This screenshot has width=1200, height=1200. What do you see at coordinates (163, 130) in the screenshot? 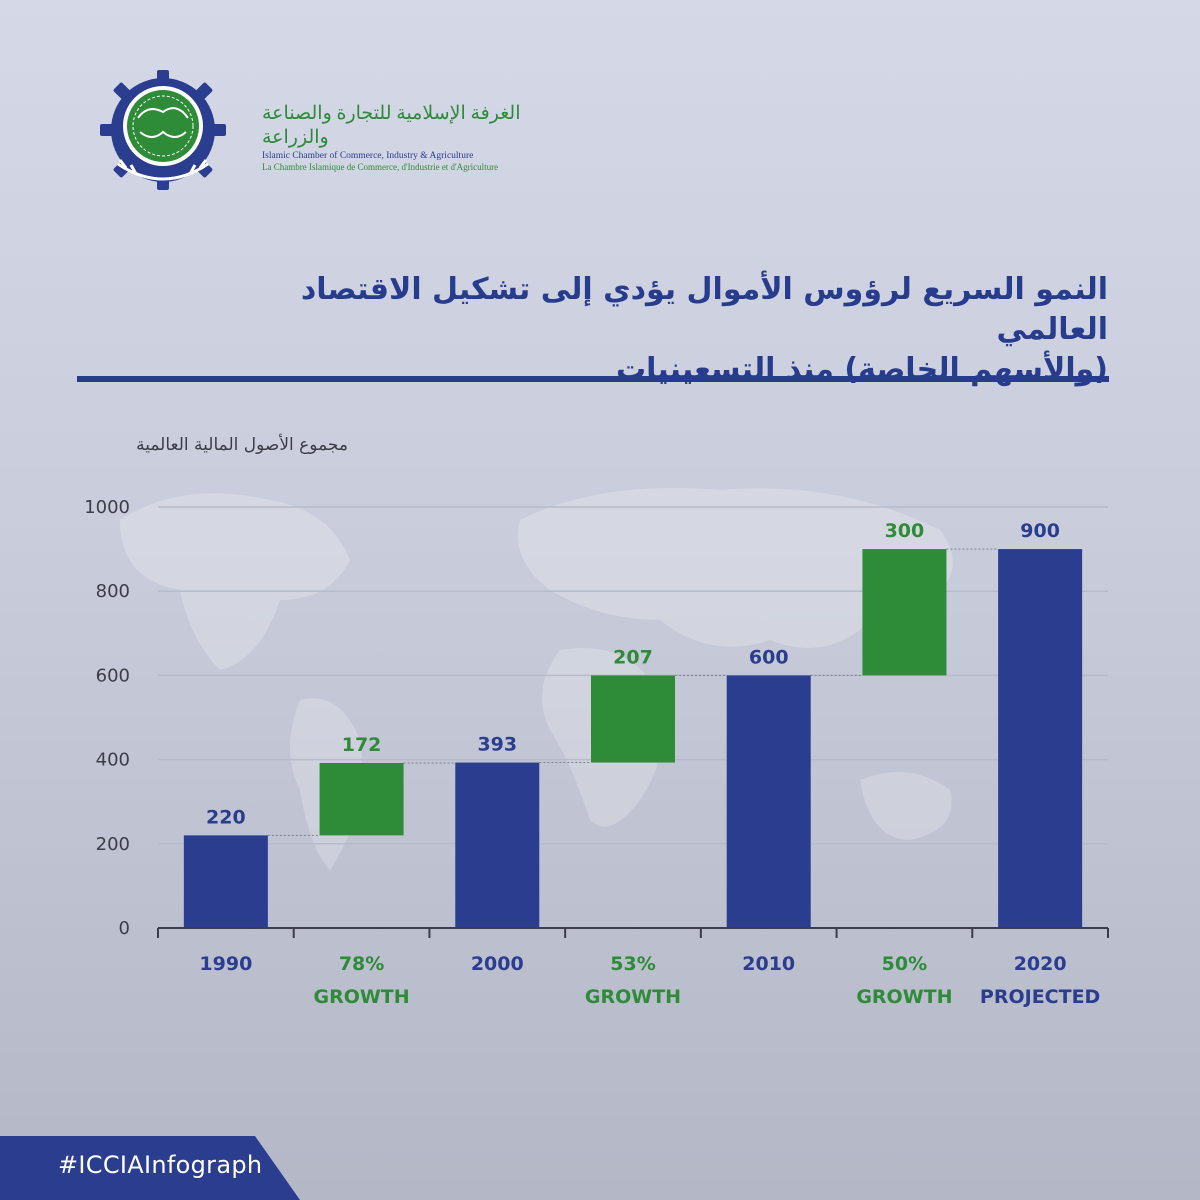
I see `icci-logo` at bounding box center [163, 130].